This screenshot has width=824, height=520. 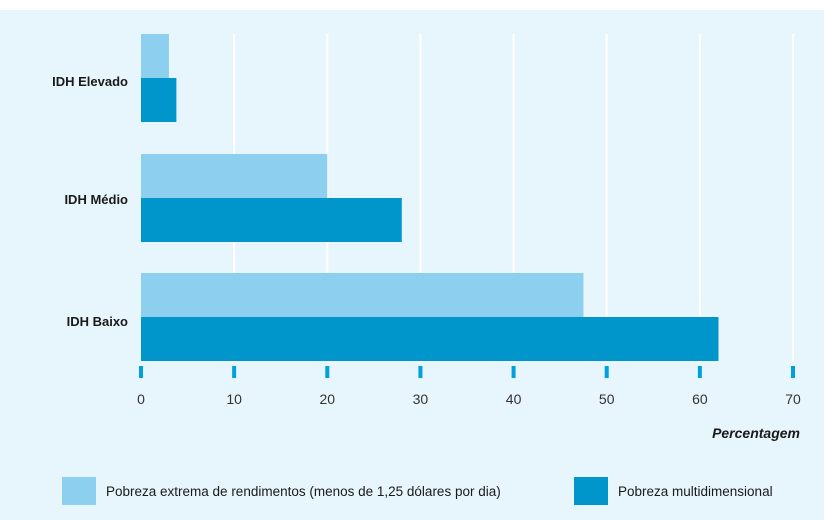 What do you see at coordinates (141, 399) in the screenshot?
I see `tick-label-0: 0` at bounding box center [141, 399].